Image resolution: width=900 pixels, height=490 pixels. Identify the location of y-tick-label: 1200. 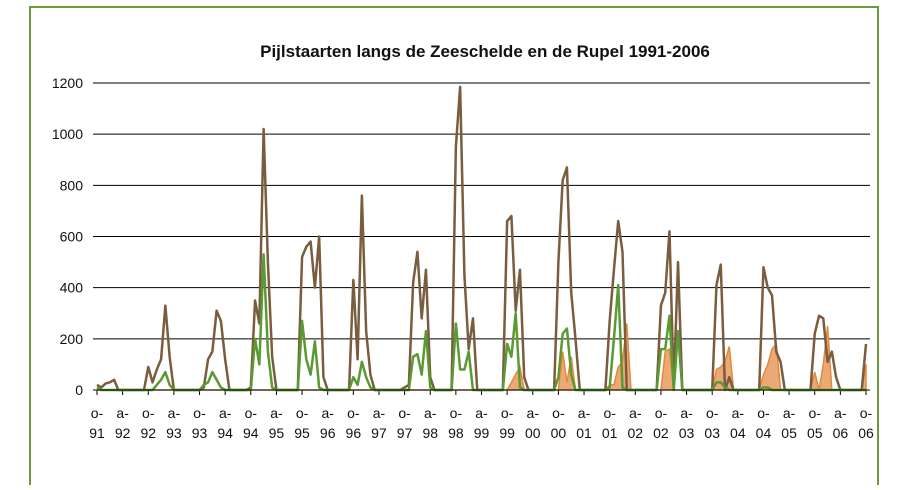
(67, 83).